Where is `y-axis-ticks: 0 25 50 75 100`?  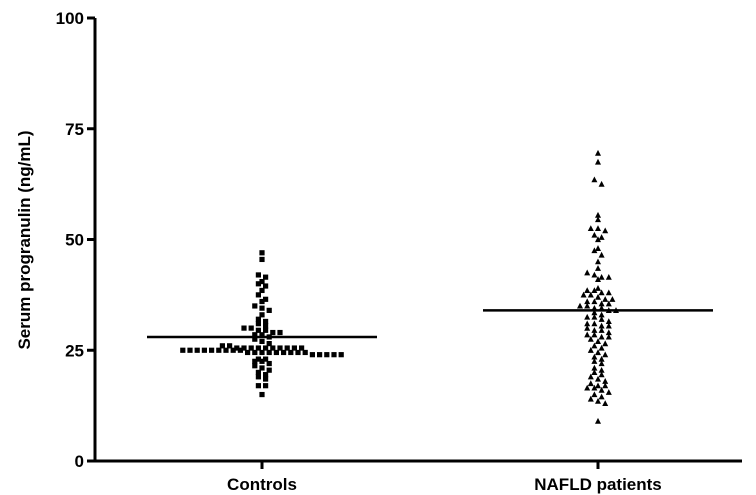 y-axis-ticks: 0 25 50 75 100 is located at coordinates (75, 240).